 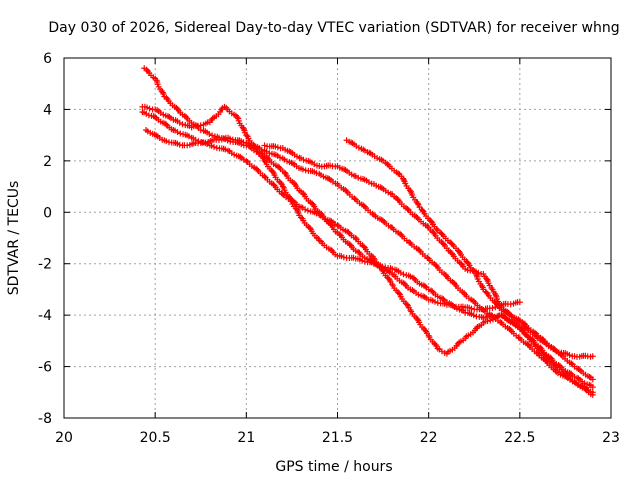 I want to click on y-tick-label: 2, so click(x=47, y=162).